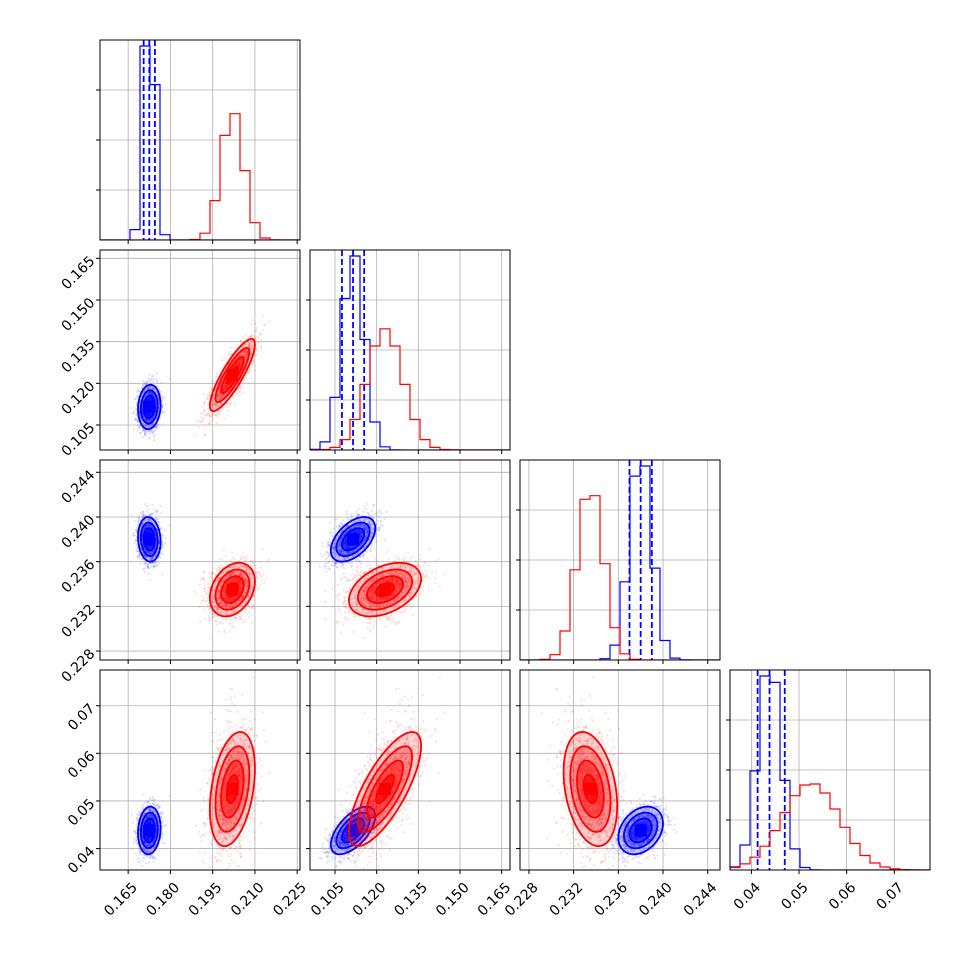 The height and width of the screenshot is (974, 970). I want to click on panel-2-0-content, so click(201, 571).